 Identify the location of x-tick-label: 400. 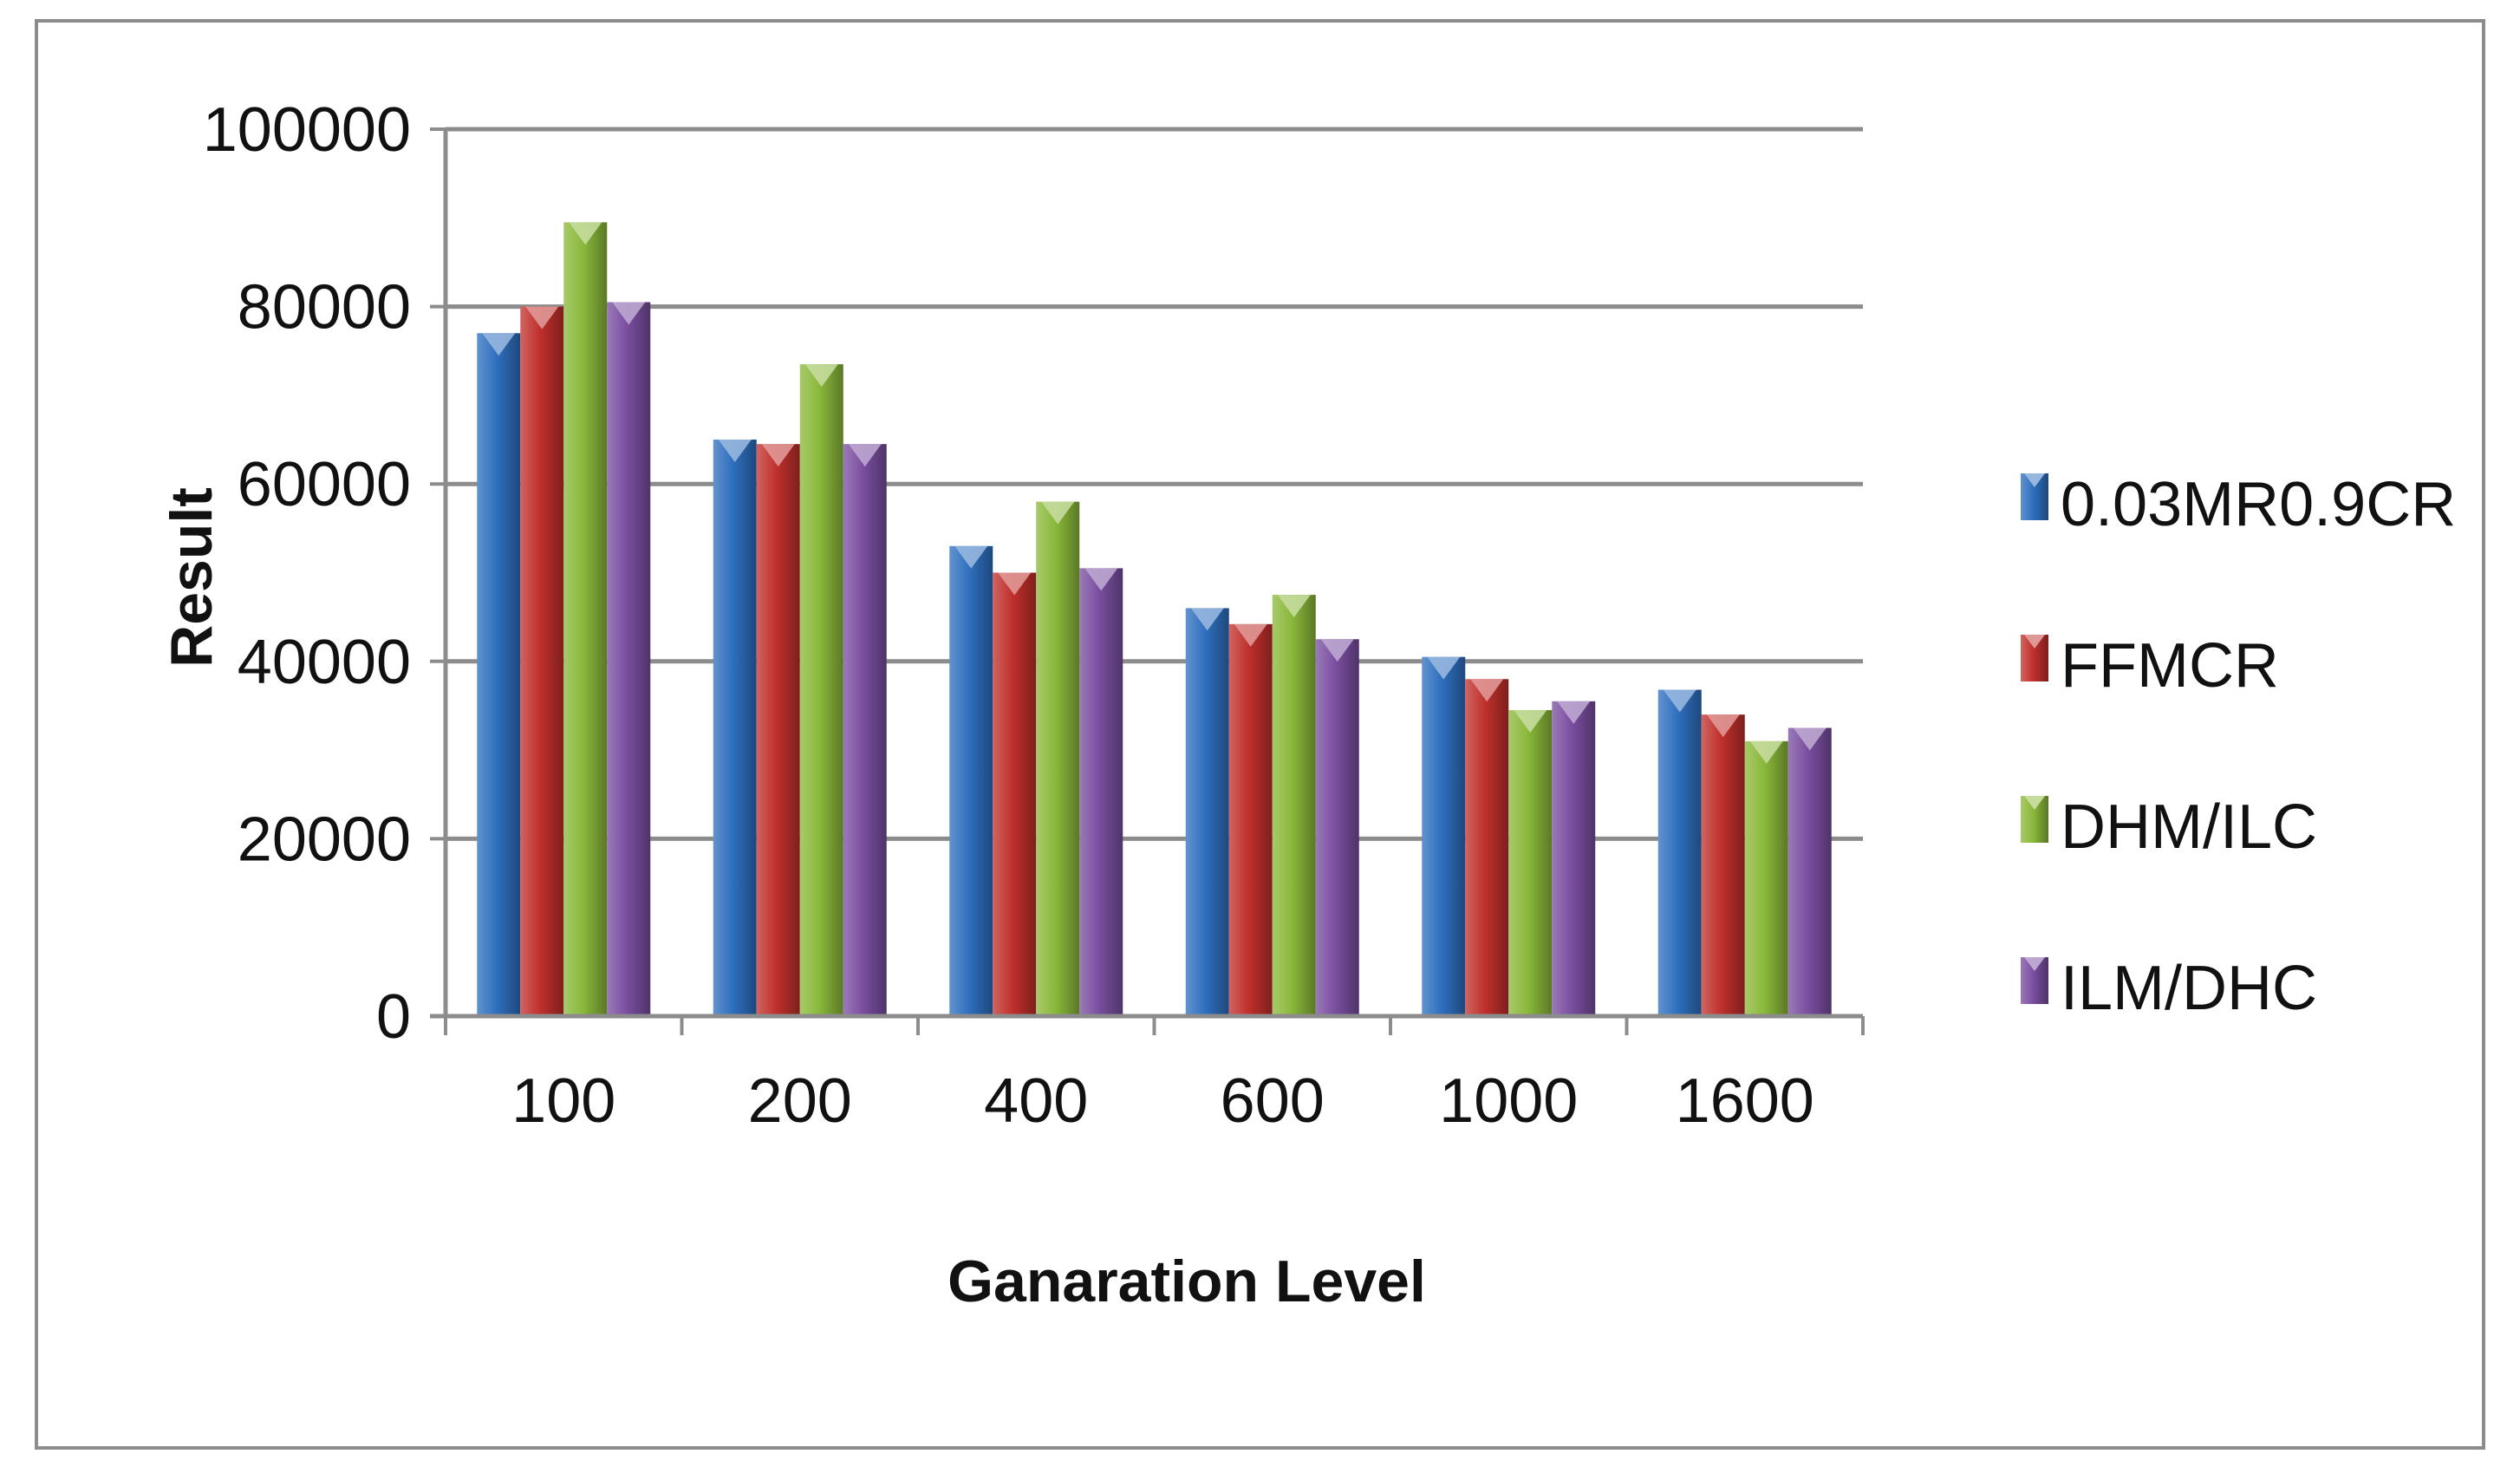
(1036, 1101).